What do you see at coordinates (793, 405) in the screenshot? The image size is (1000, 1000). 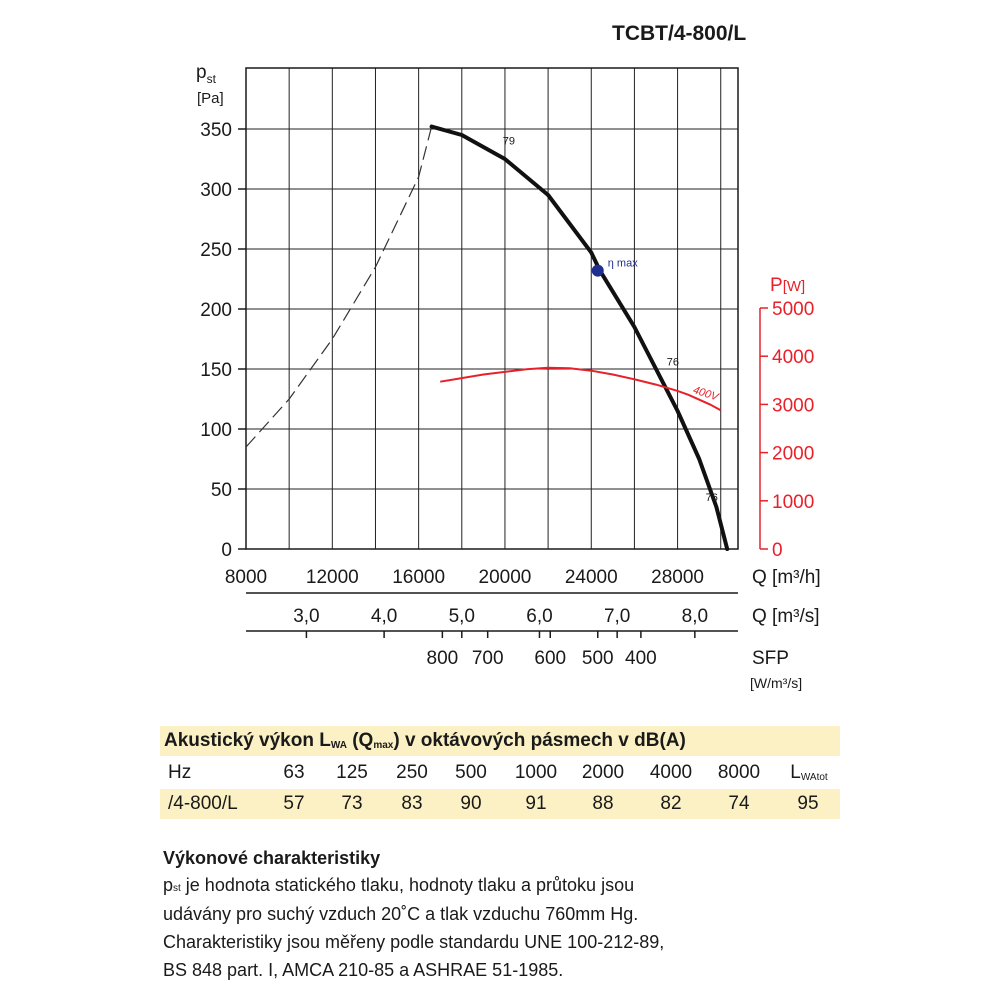 I see `y2-tick-label: 3000` at bounding box center [793, 405].